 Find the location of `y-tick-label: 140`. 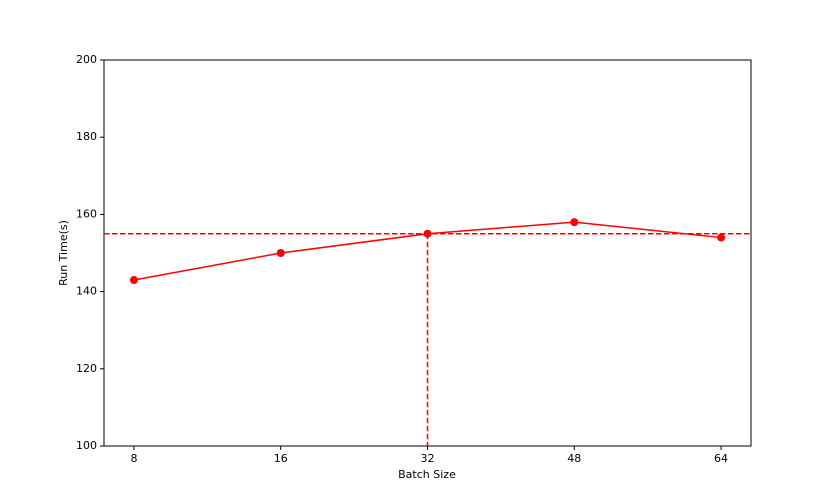

y-tick-label: 140 is located at coordinates (86, 291).